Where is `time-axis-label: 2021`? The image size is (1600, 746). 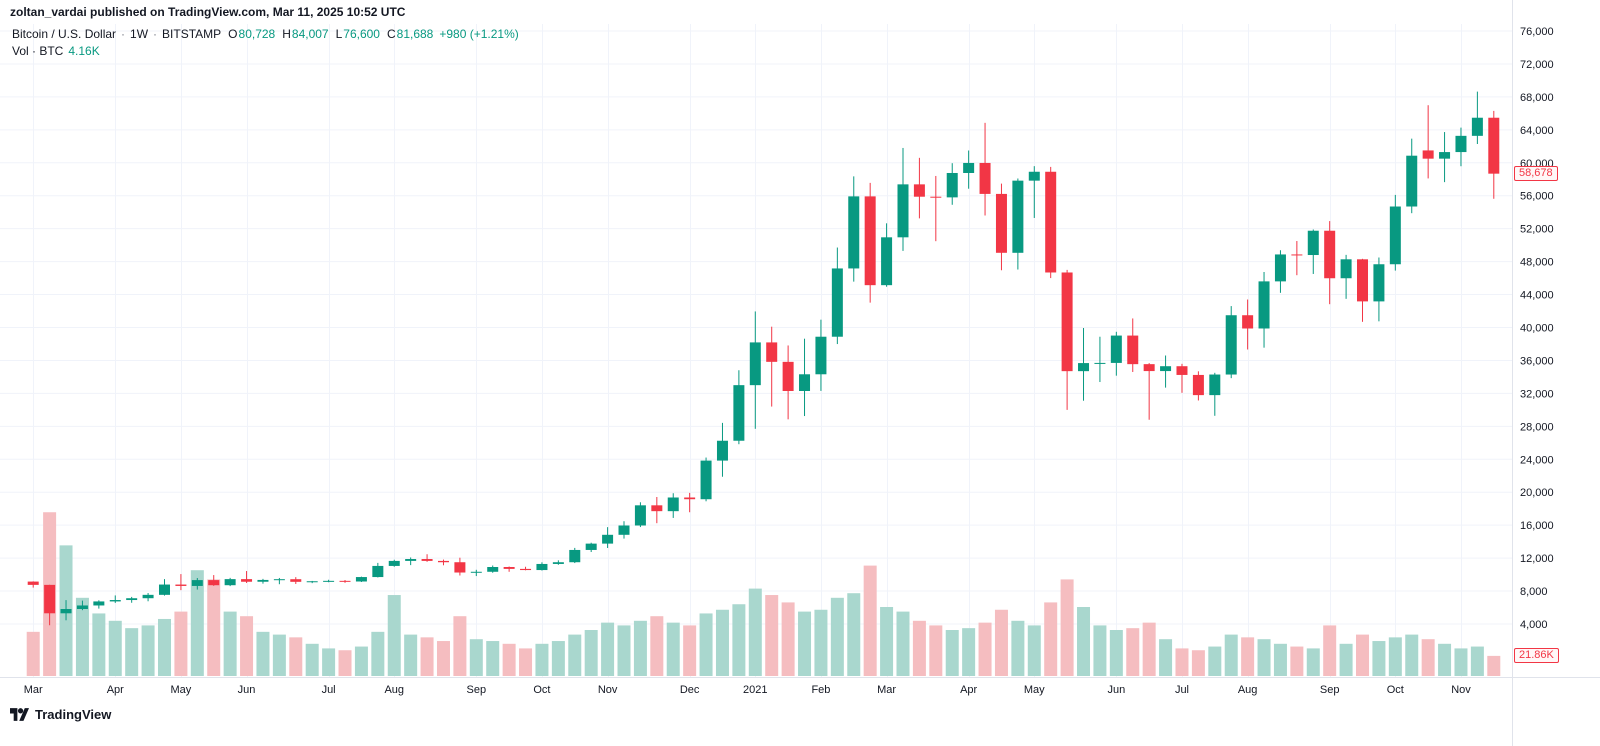
time-axis-label: 2021 is located at coordinates (755, 690).